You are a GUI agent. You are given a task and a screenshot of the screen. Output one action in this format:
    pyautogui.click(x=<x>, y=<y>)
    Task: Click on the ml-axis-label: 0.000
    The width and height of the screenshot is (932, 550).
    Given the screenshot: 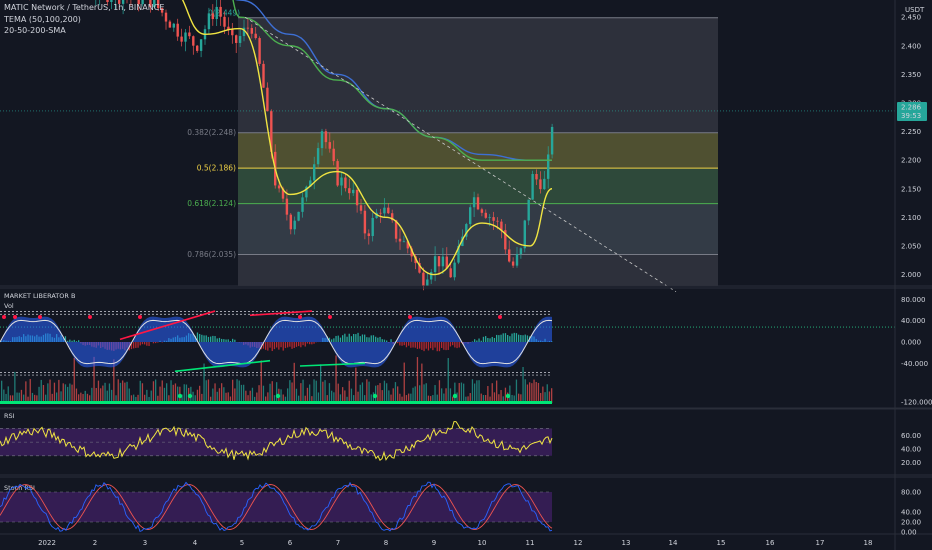 What is the action you would take?
    pyautogui.click(x=911, y=343)
    